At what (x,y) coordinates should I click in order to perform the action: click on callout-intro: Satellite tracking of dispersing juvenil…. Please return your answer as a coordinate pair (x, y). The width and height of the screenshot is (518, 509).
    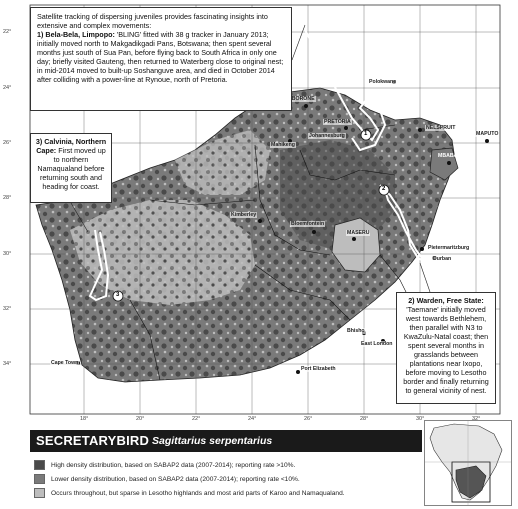
    Looking at the image, I should click on (152, 21).